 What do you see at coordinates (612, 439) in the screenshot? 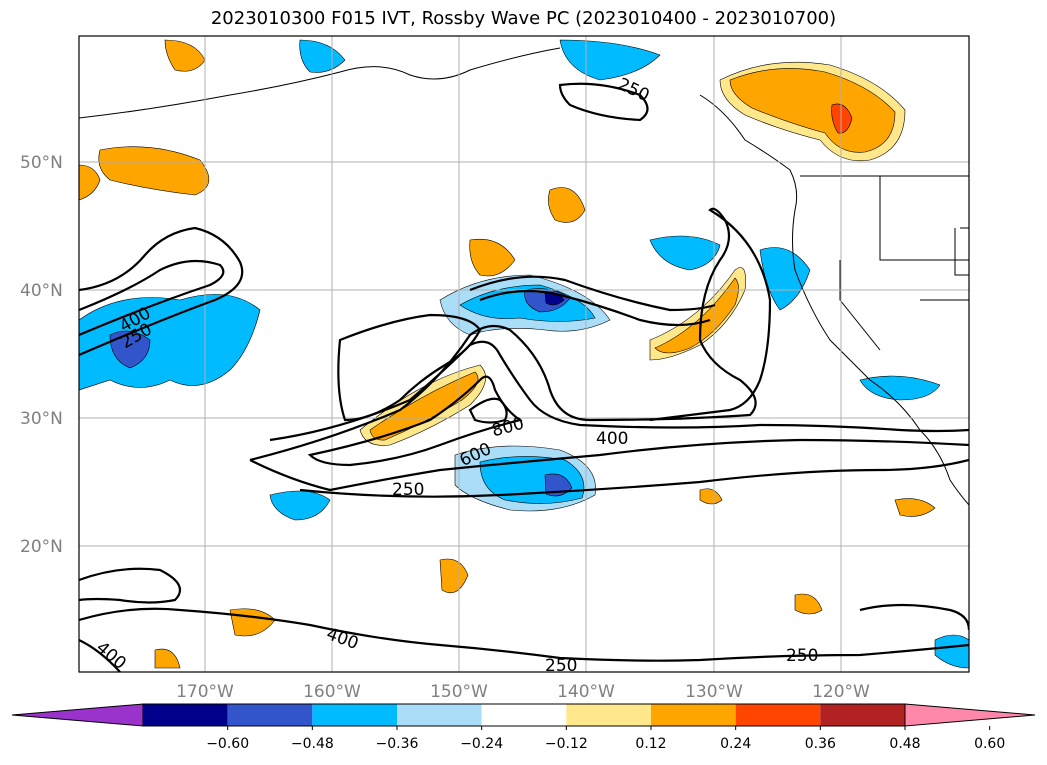
I see `contour-label: 400` at bounding box center [612, 439].